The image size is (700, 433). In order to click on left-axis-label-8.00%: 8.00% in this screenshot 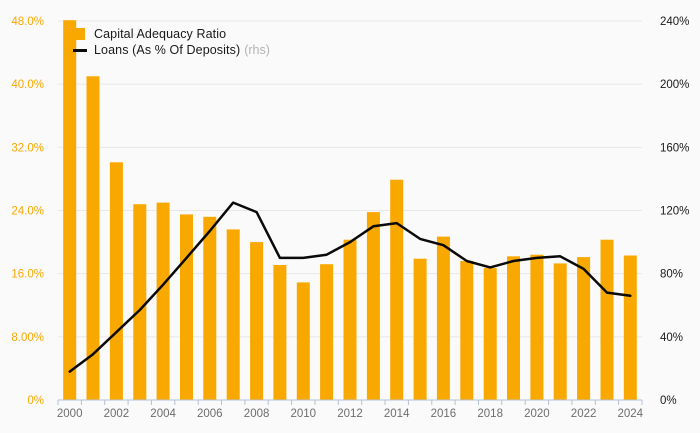, I will do `click(27, 338)`.